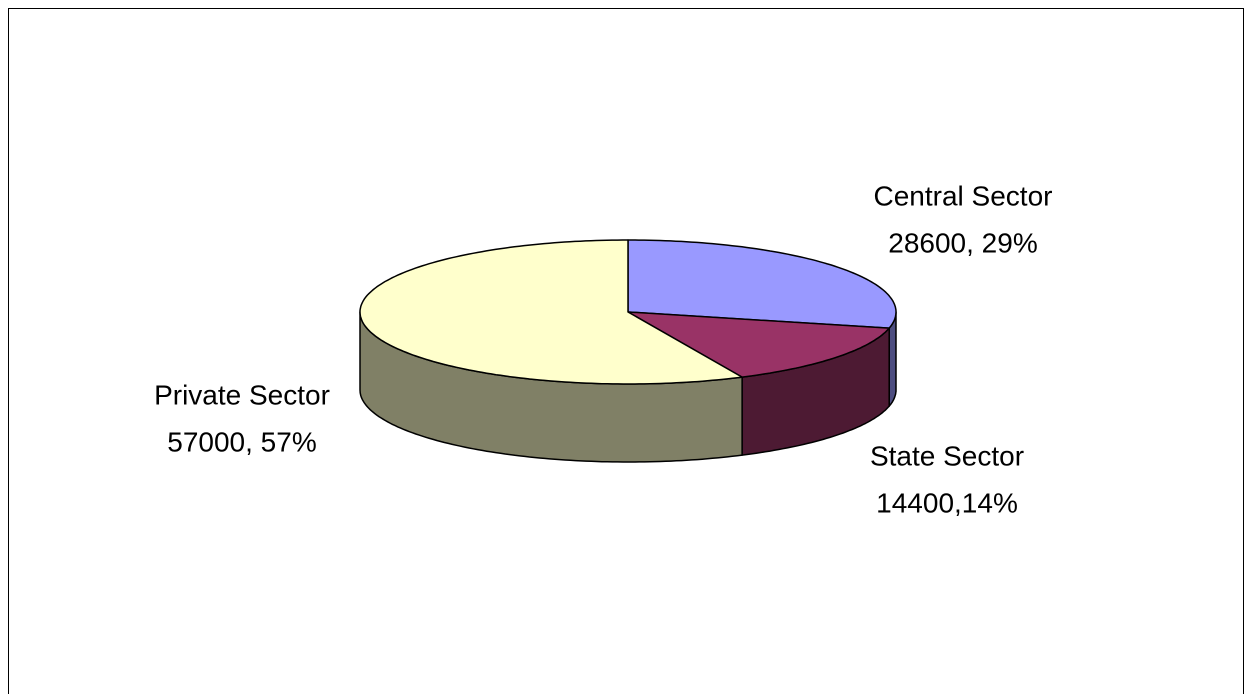 The width and height of the screenshot is (1252, 694). I want to click on slice-label: State Sector, so click(947, 455).